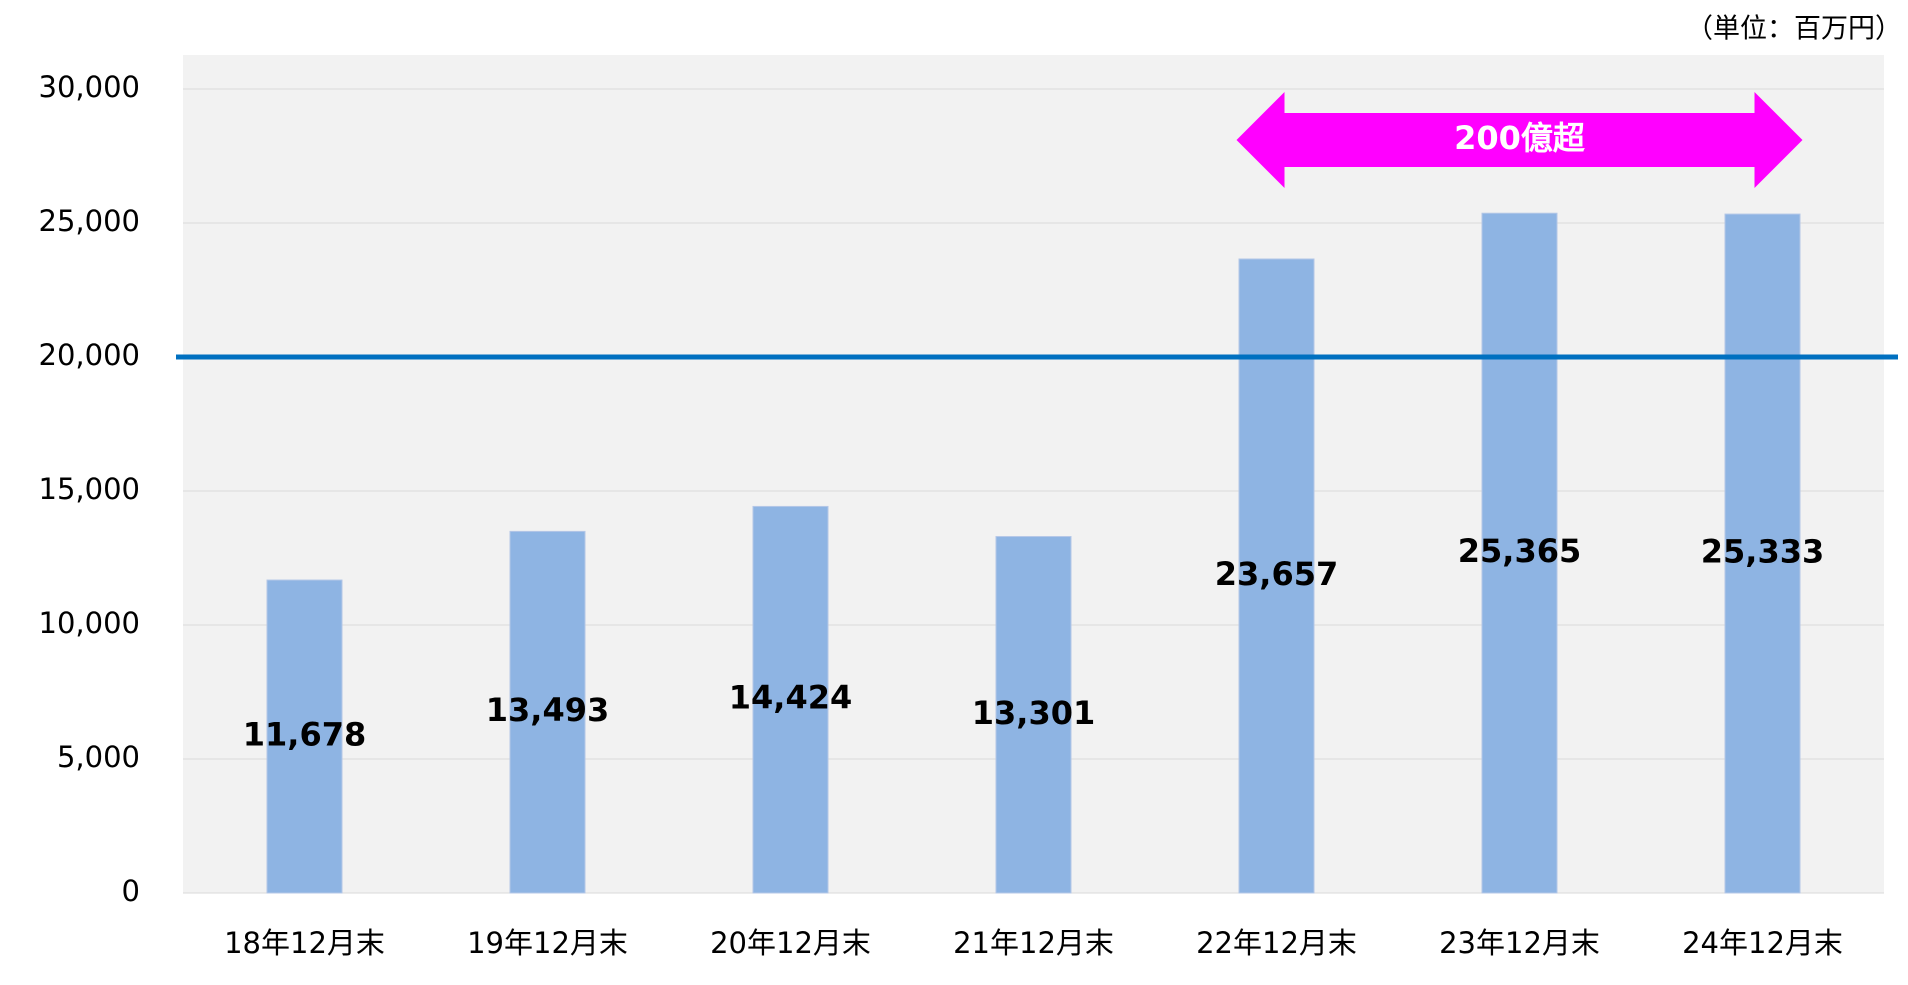 The image size is (1908, 985). What do you see at coordinates (1794, 29) in the screenshot?
I see `unit-note: （単位：百万円）` at bounding box center [1794, 29].